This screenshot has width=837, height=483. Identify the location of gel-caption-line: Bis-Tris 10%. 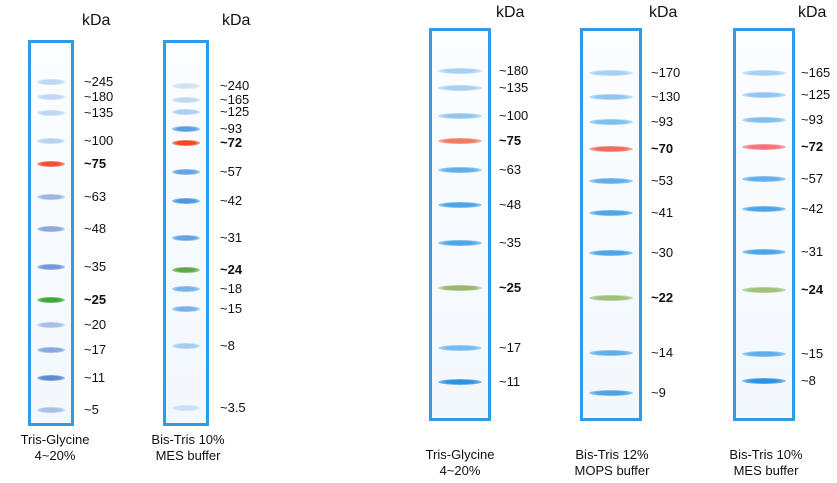
(766, 454).